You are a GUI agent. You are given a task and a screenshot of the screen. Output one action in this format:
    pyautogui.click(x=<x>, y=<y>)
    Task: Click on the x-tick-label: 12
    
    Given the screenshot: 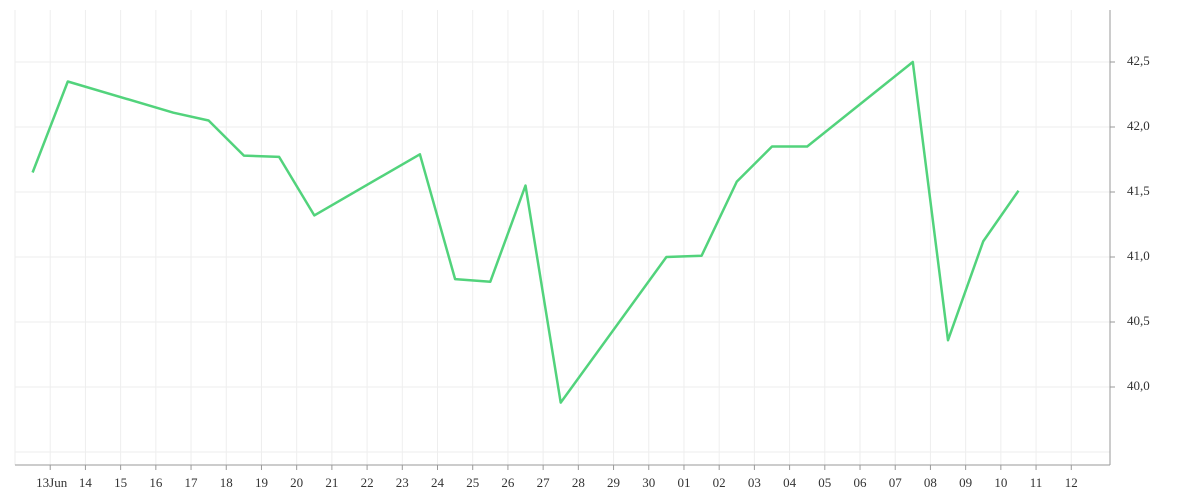 What is the action you would take?
    pyautogui.click(x=1071, y=482)
    